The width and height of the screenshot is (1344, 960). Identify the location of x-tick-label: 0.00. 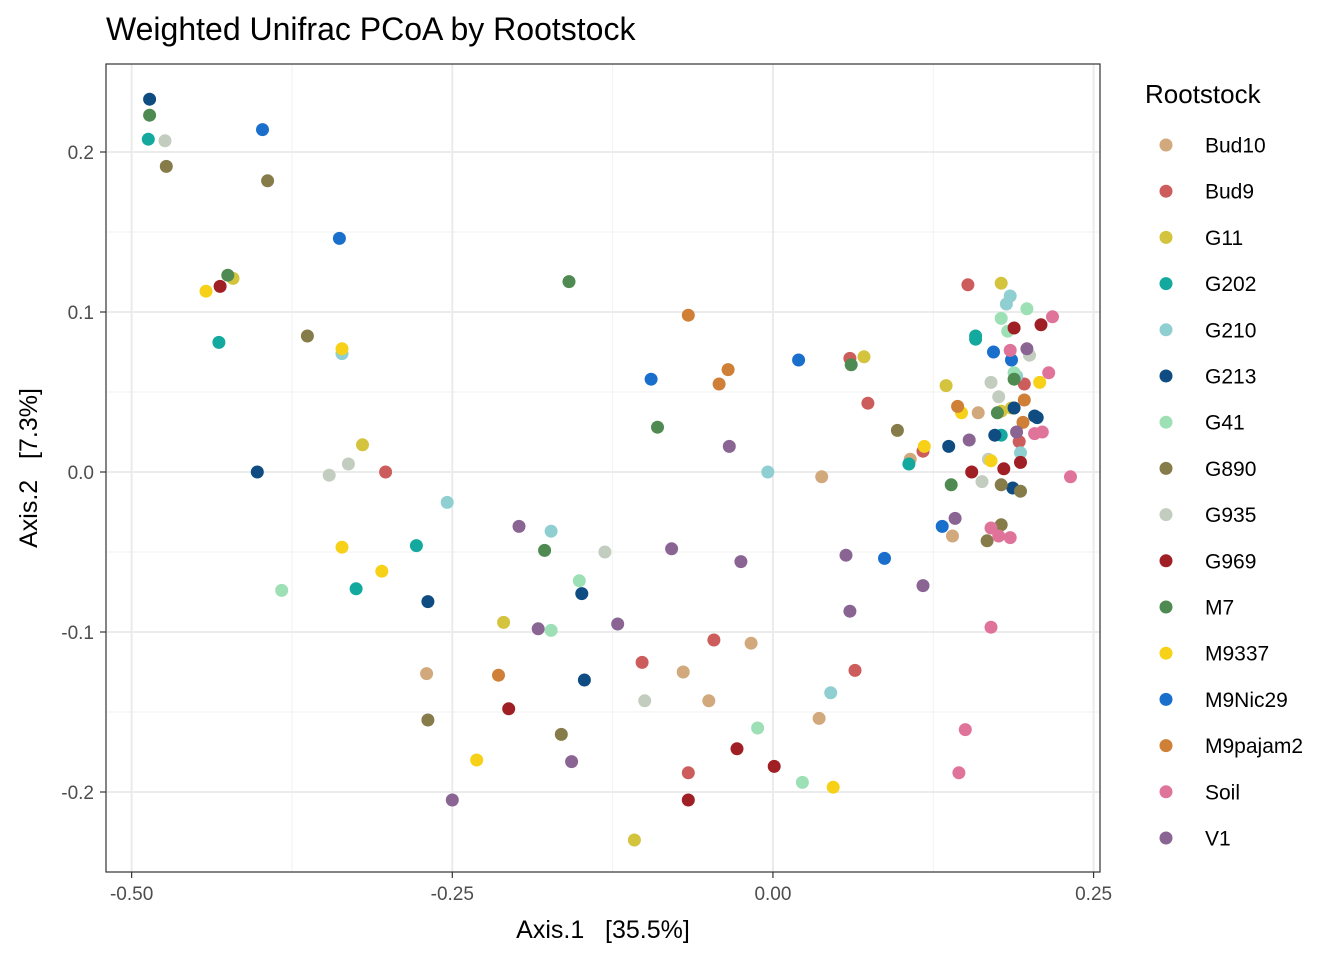
(772, 894).